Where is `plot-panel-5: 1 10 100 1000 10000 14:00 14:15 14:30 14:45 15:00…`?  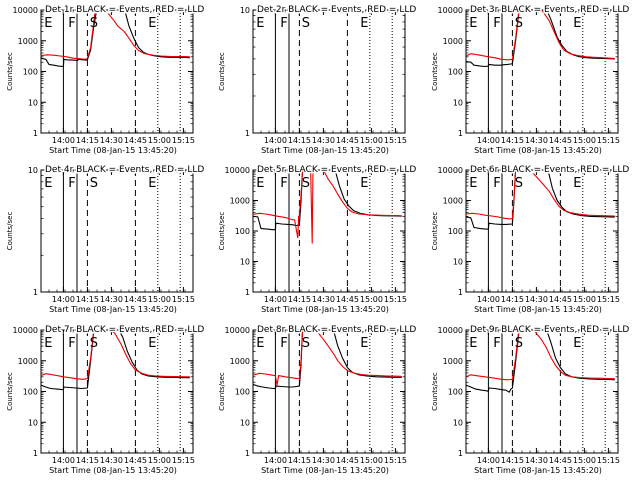
plot-panel-5: 1 10 100 1000 10000 14:00 14:15 14:30 14:45 15:00… is located at coordinates (318, 239).